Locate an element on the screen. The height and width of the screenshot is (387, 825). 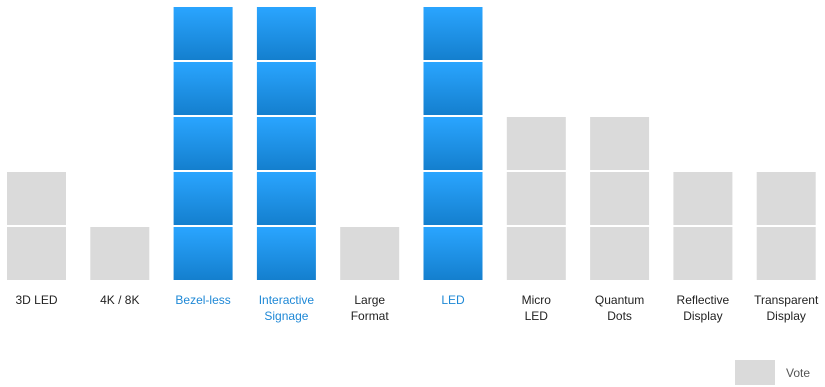
x-tick-label-line: 3D LED is located at coordinates (36, 300).